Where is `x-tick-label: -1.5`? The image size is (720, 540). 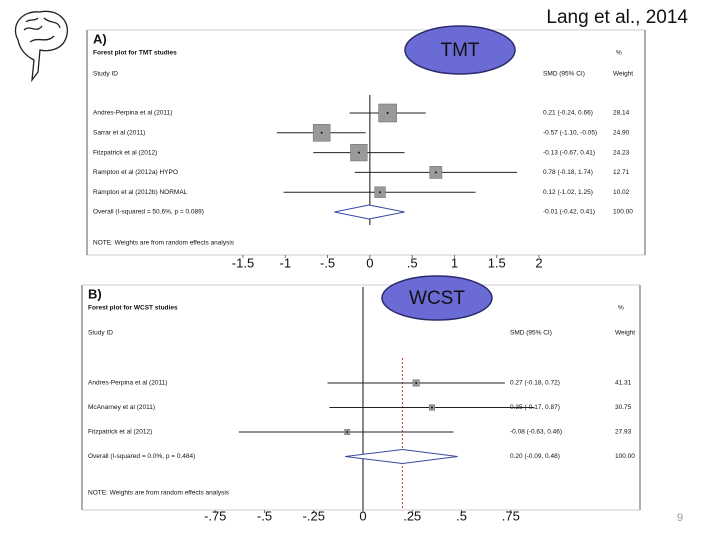 x-tick-label: -1.5 is located at coordinates (243, 262).